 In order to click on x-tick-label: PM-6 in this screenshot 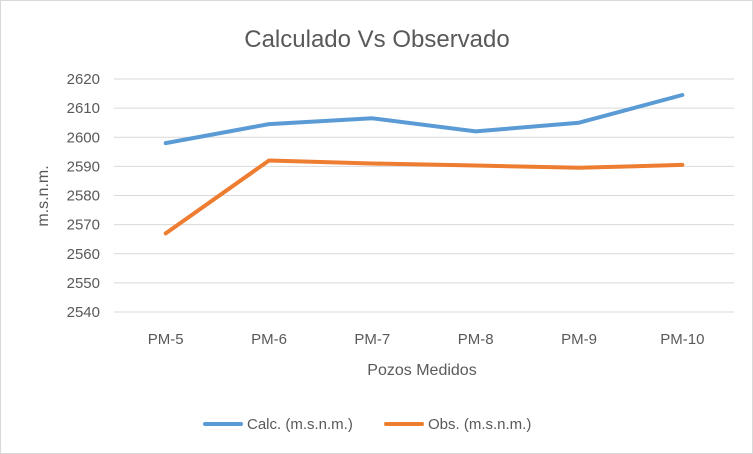, I will do `click(269, 339)`.